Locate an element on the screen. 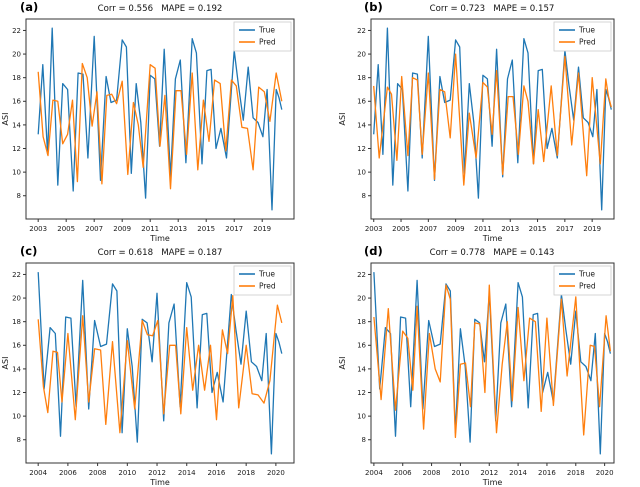 This screenshot has width=640, height=487. chart-title-b: Corr = 0.723 MAPE = 0.157 is located at coordinates (492, 9).